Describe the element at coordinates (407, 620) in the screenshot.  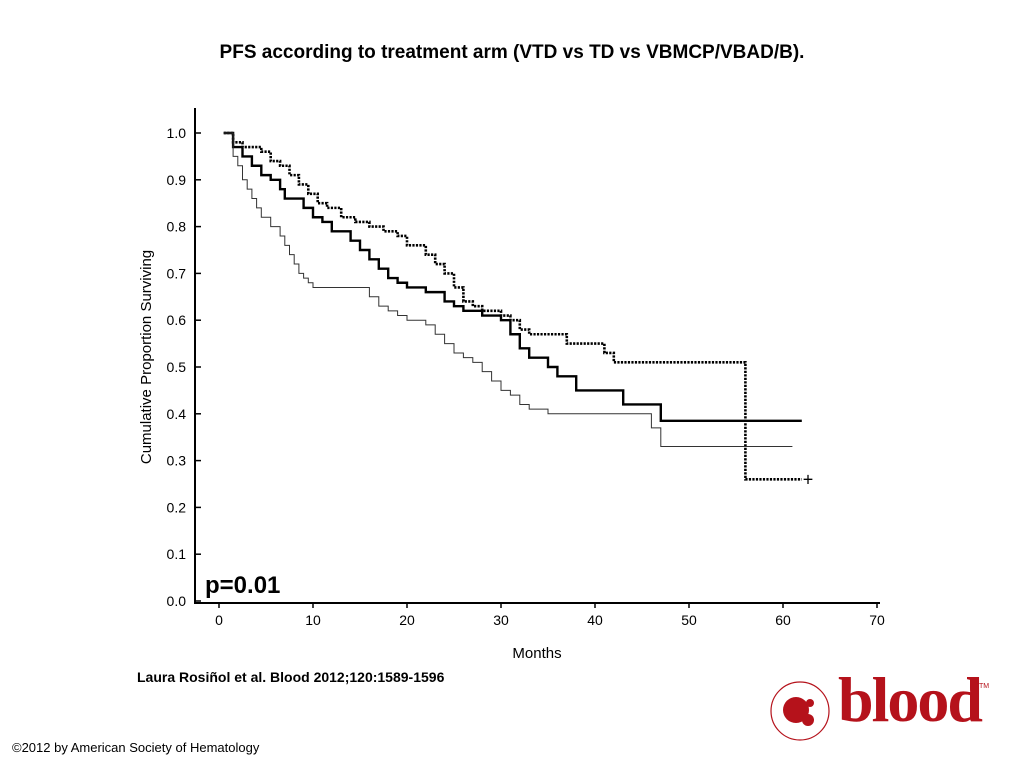
I see `x-tick-label: 20` at that location.